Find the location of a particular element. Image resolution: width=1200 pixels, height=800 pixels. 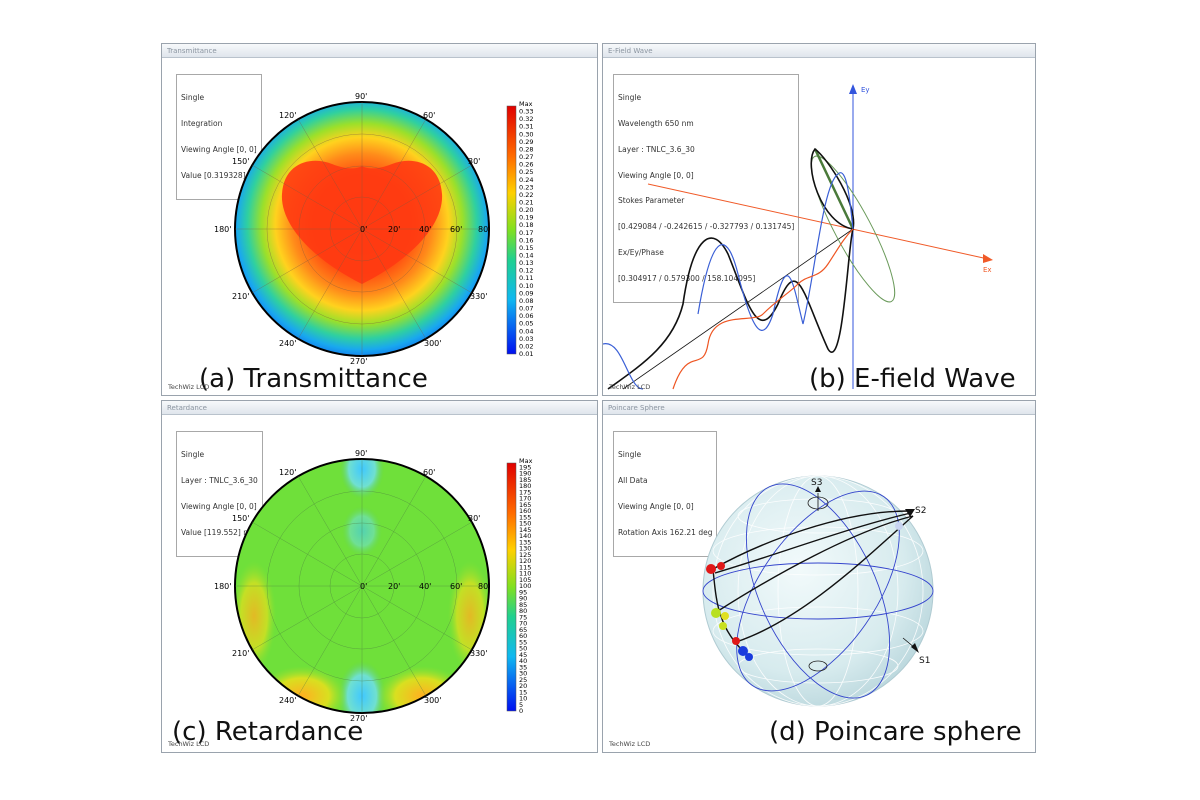

radial-label: 60' is located at coordinates (456, 586).